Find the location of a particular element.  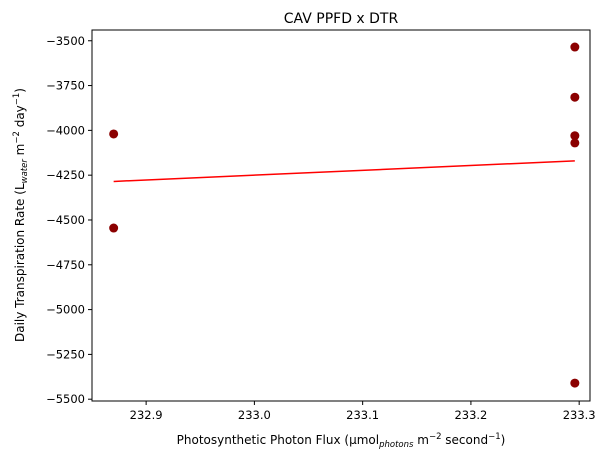

x-tick-label: 233.1 is located at coordinates (362, 415).